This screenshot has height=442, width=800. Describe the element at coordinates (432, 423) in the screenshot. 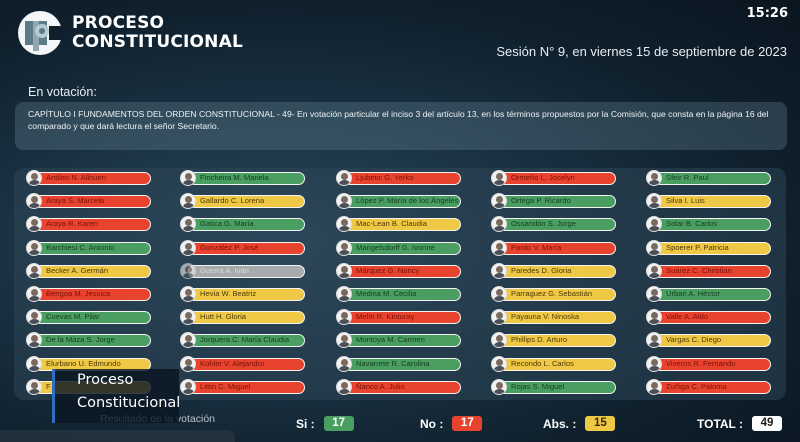

I see `no-label: No :` at that location.